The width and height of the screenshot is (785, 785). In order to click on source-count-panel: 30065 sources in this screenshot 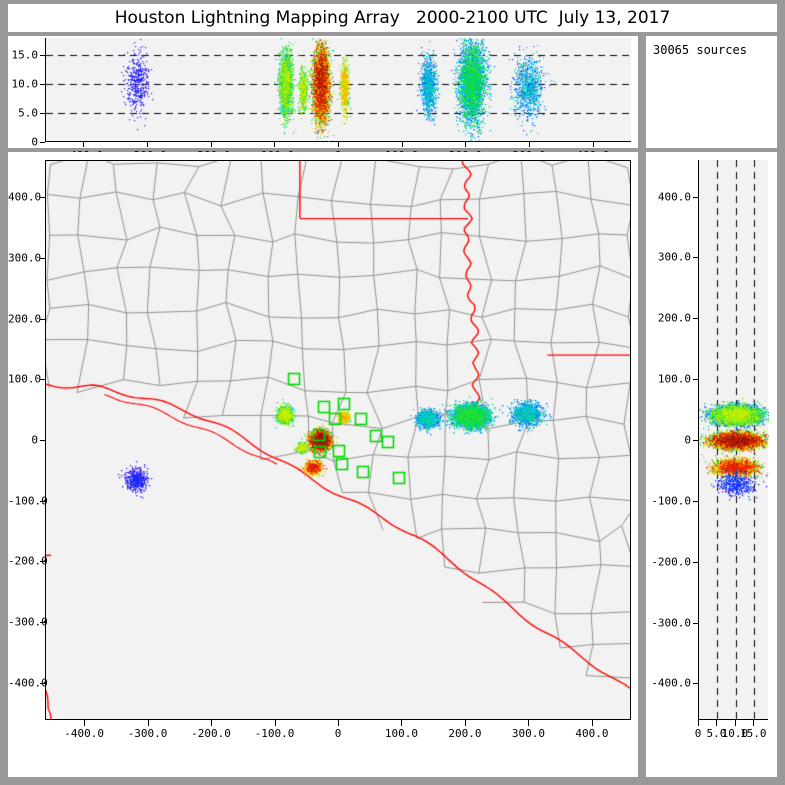, I will do `click(711, 92)`.